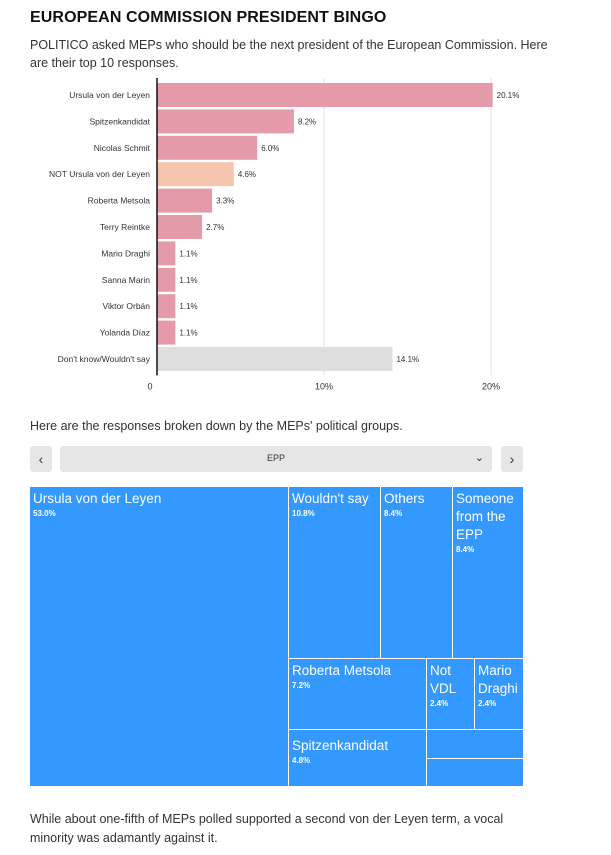 The width and height of the screenshot is (611, 855). I want to click on category-label: Yolanda Díaz, so click(125, 333).